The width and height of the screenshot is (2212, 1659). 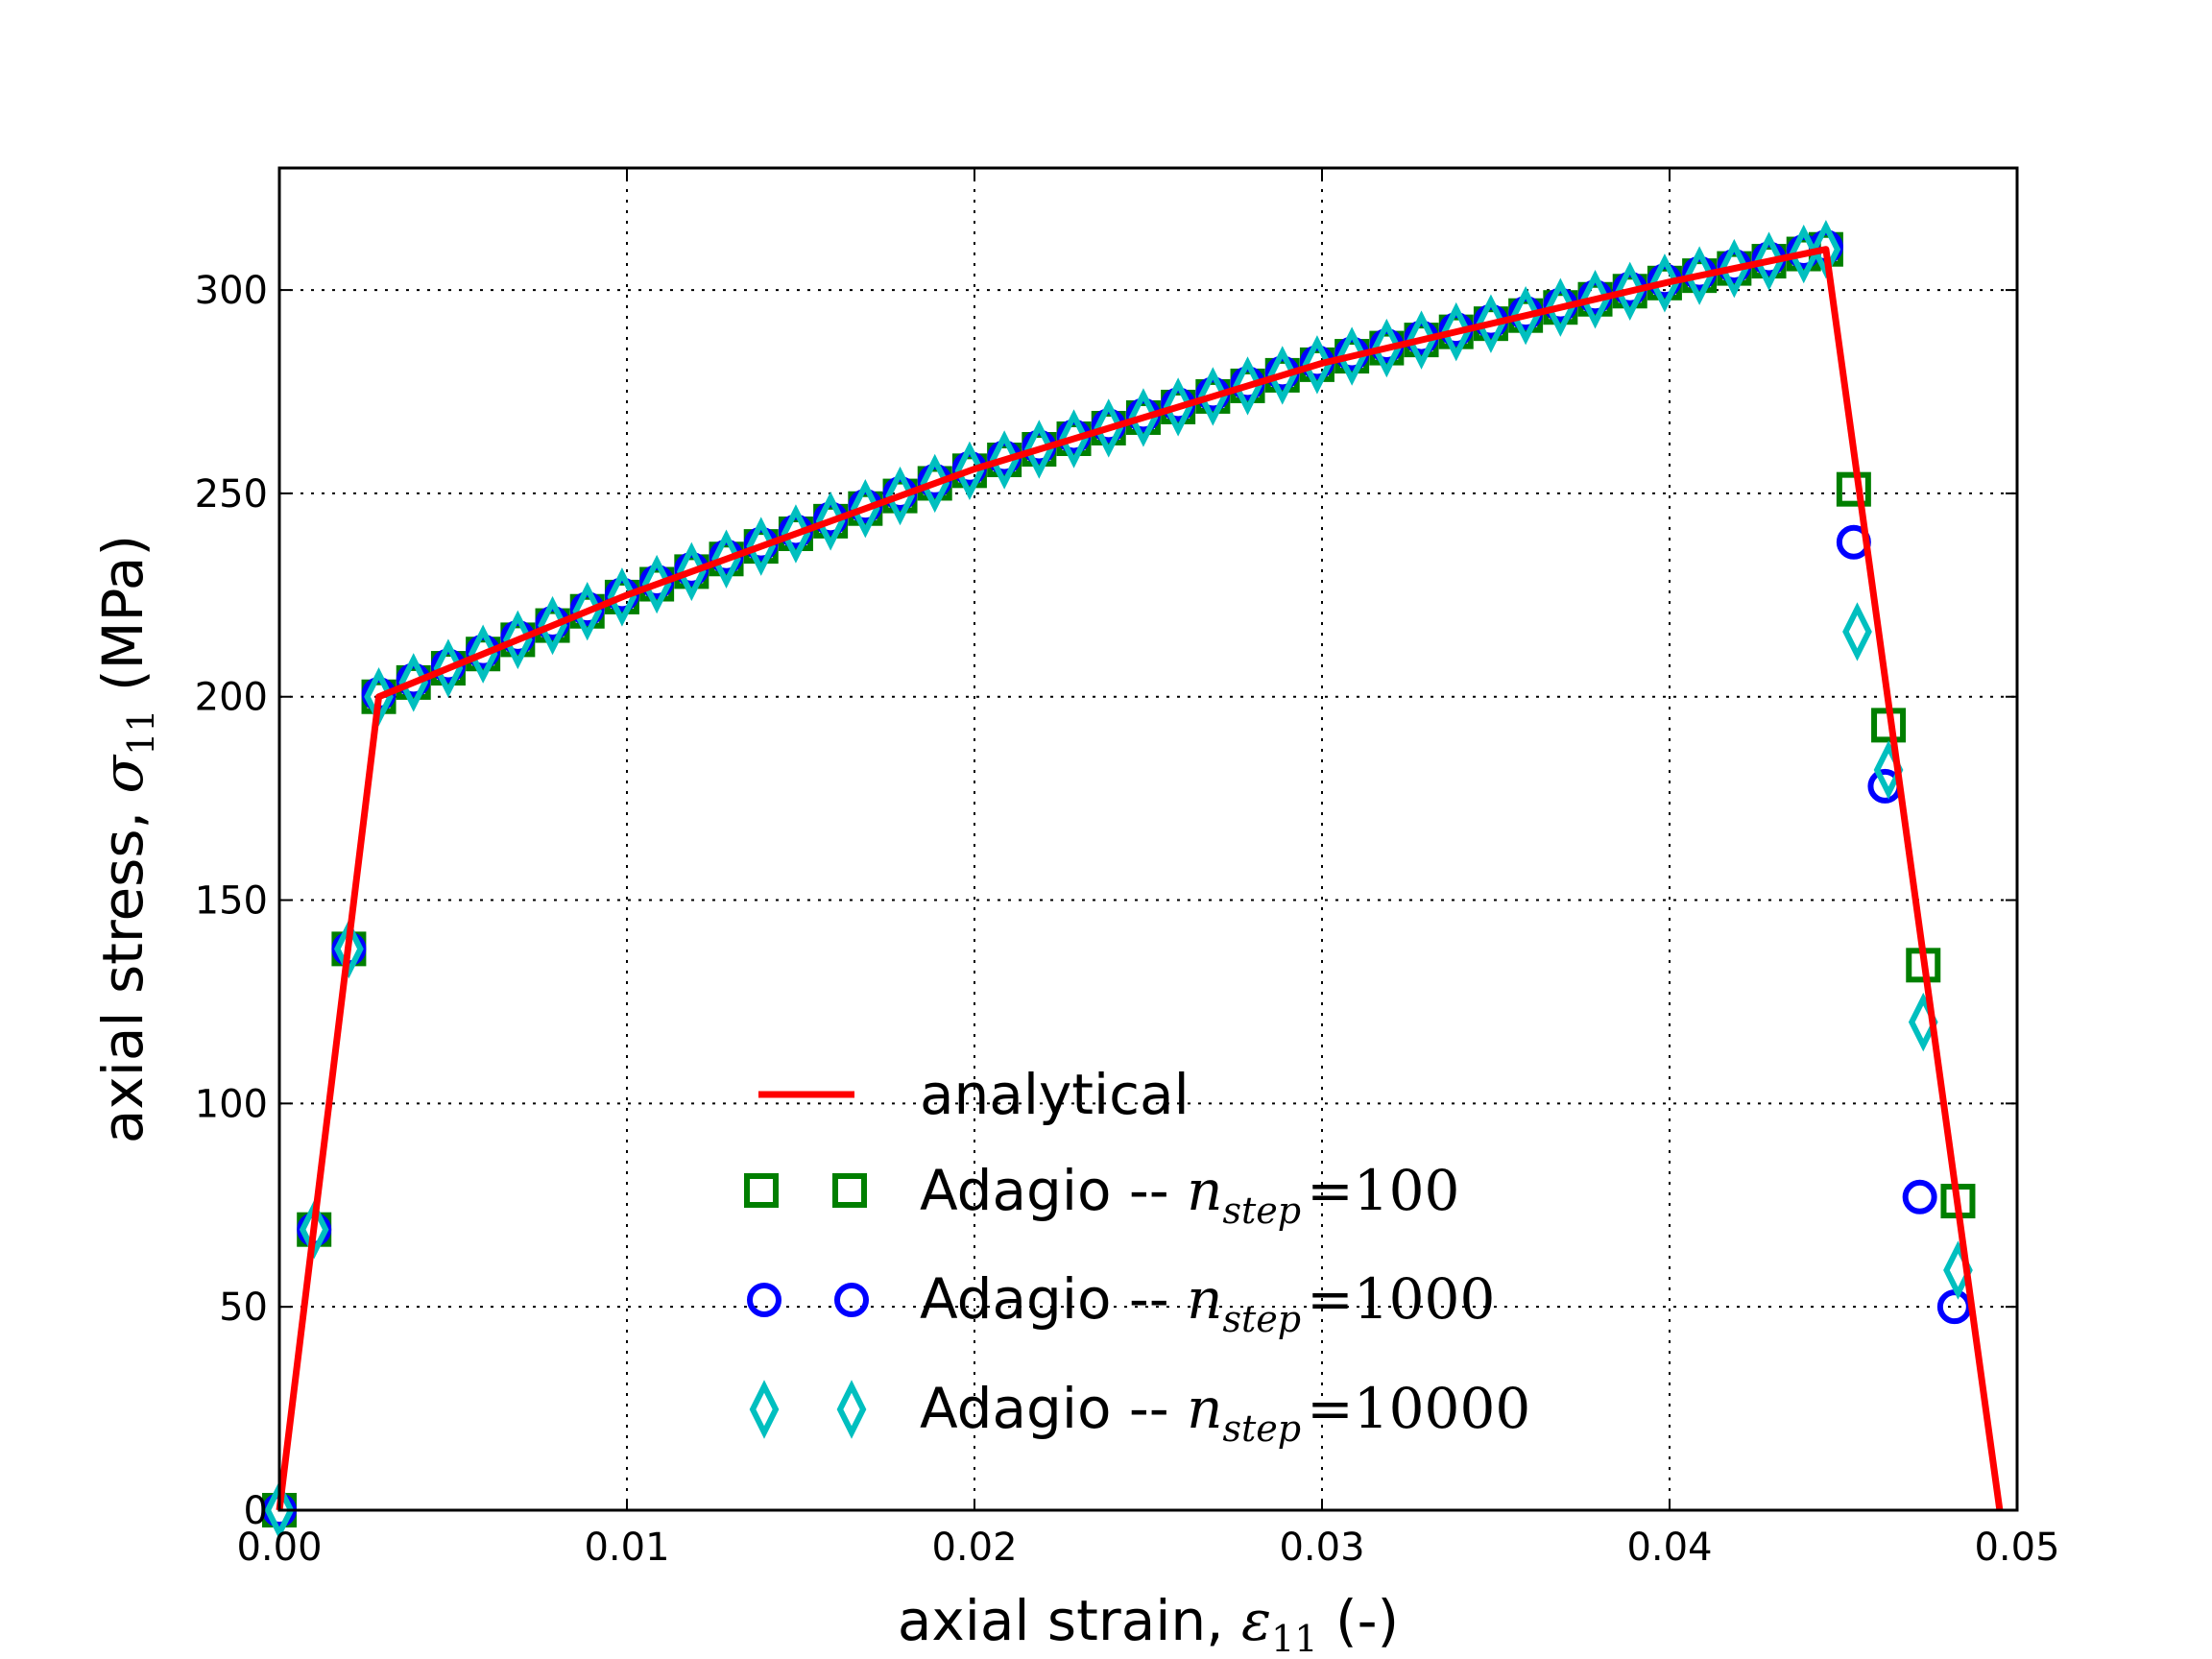 What do you see at coordinates (626, 1548) in the screenshot?
I see `x-tick-label: 0.01` at bounding box center [626, 1548].